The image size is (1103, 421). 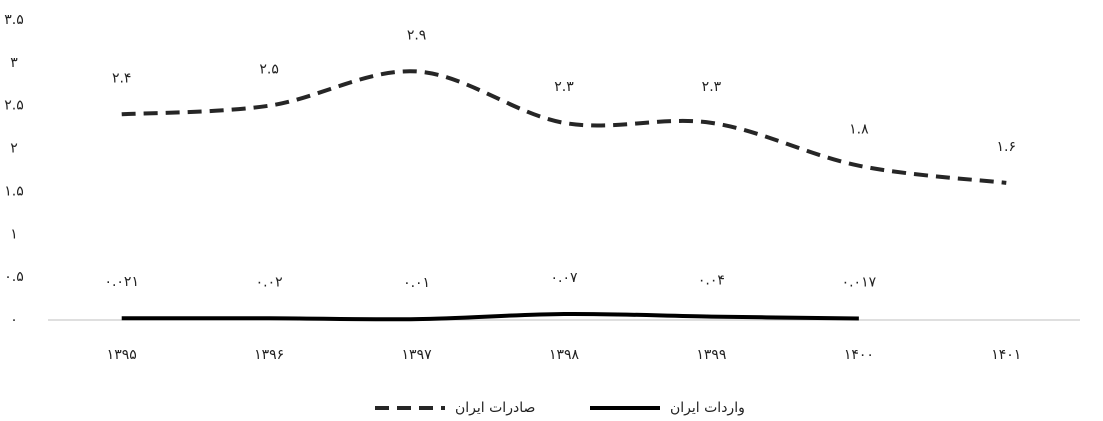 What do you see at coordinates (14, 149) in the screenshot?
I see `y-tick-label: ۲` at bounding box center [14, 149].